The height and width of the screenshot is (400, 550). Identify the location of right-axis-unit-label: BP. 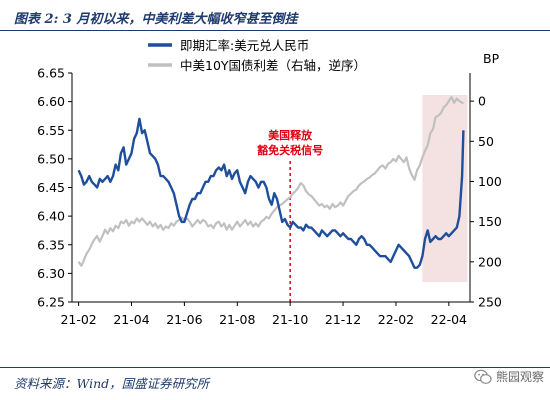
(491, 58).